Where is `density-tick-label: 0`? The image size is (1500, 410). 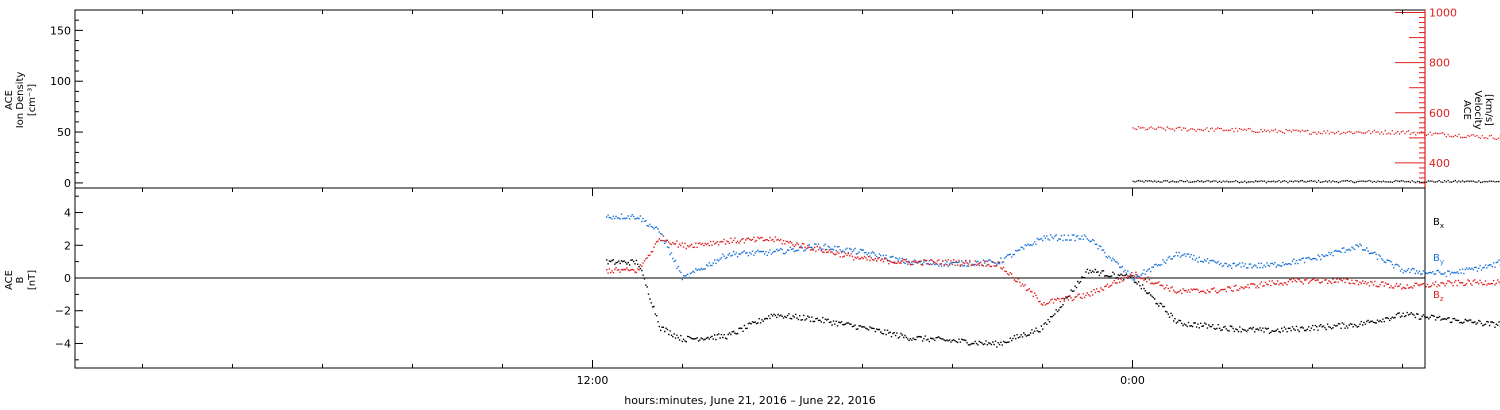
density-tick-label: 0 is located at coordinates (67, 183).